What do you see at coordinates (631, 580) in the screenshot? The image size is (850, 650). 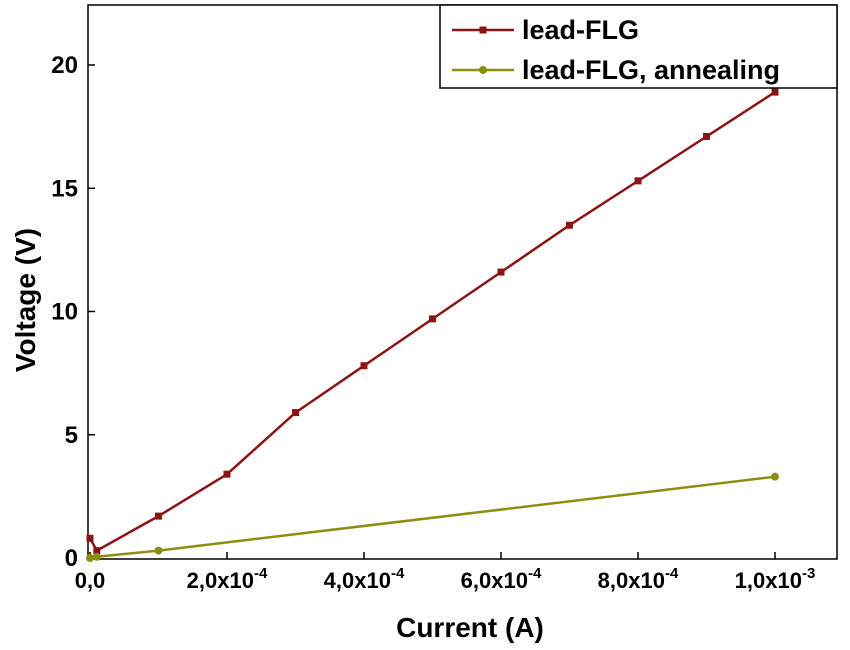 I see `x-tick-mantissa: 8,0x10` at bounding box center [631, 580].